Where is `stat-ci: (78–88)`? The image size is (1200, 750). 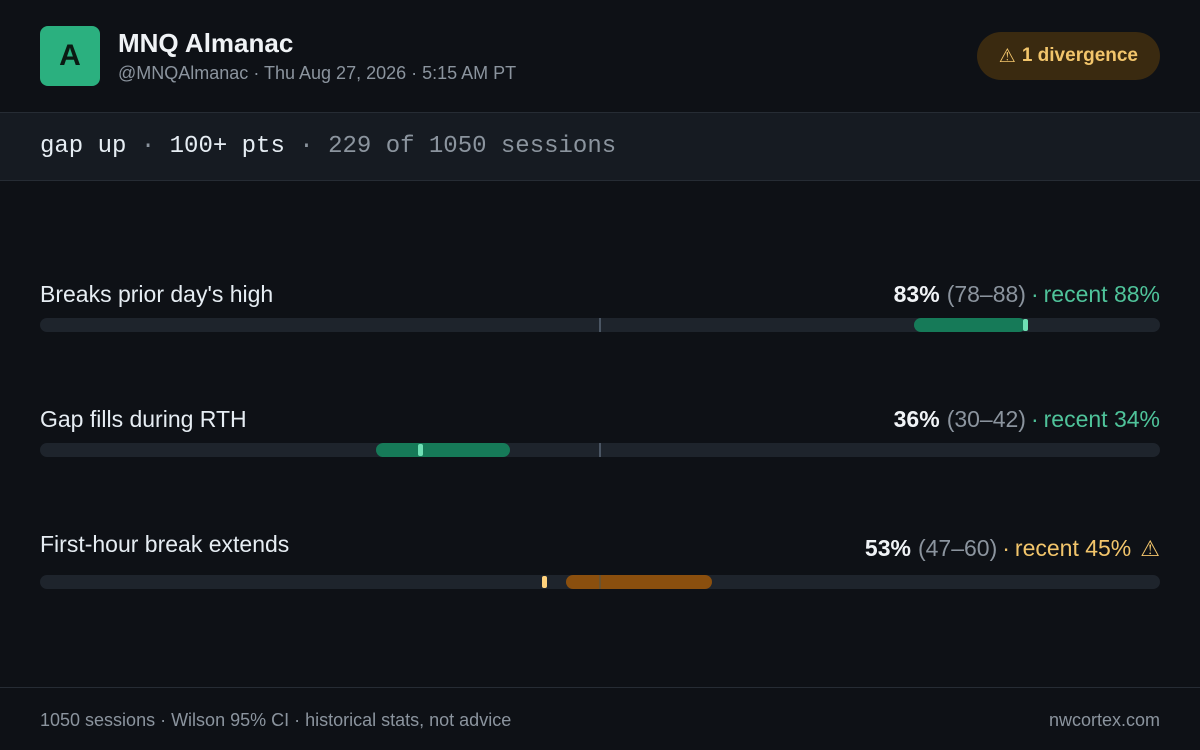 stat-ci: (78–88) is located at coordinates (986, 294).